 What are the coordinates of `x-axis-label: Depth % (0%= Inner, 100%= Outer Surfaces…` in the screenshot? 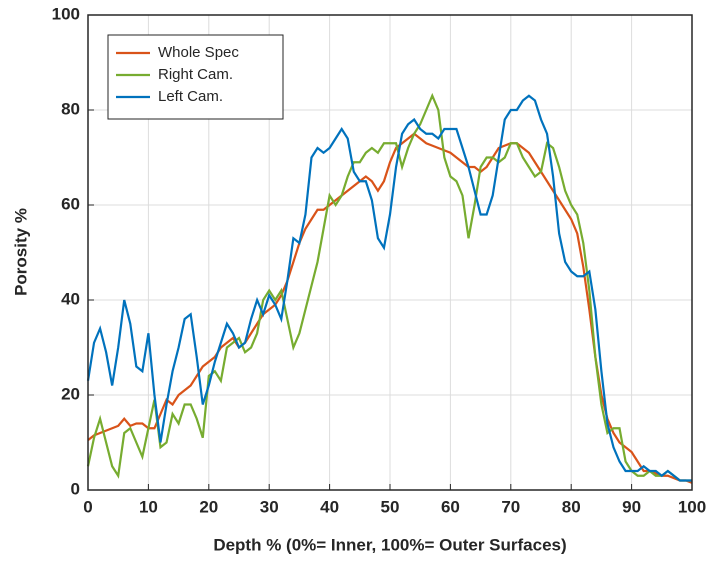 It's located at (389, 544).